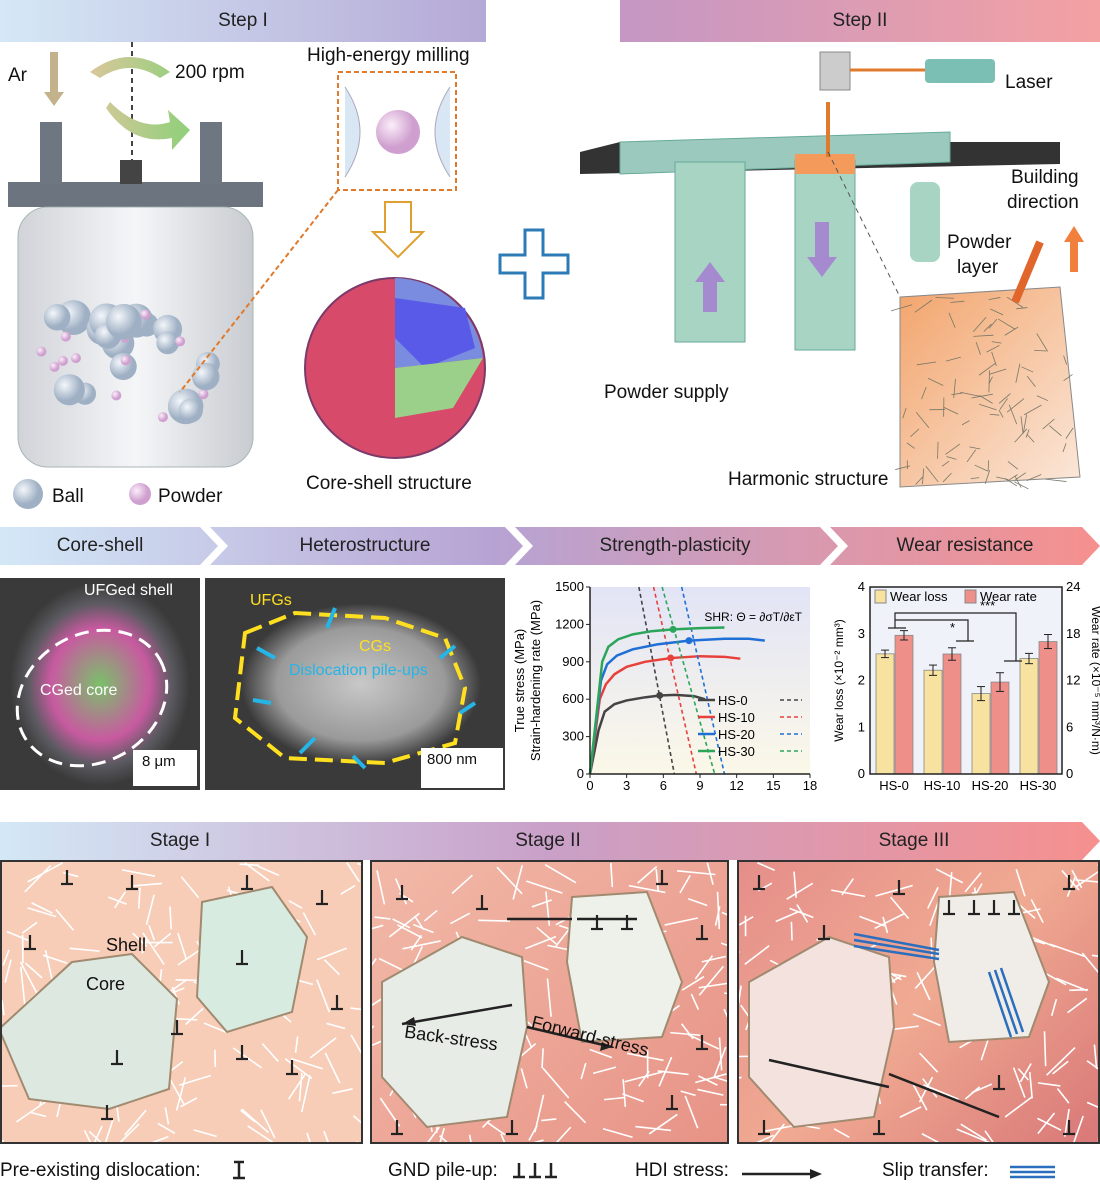 The image size is (1100, 1191). What do you see at coordinates (753, 617) in the screenshot?
I see `shr-annotation: SHR: Θ = ∂σT/∂εT` at bounding box center [753, 617].